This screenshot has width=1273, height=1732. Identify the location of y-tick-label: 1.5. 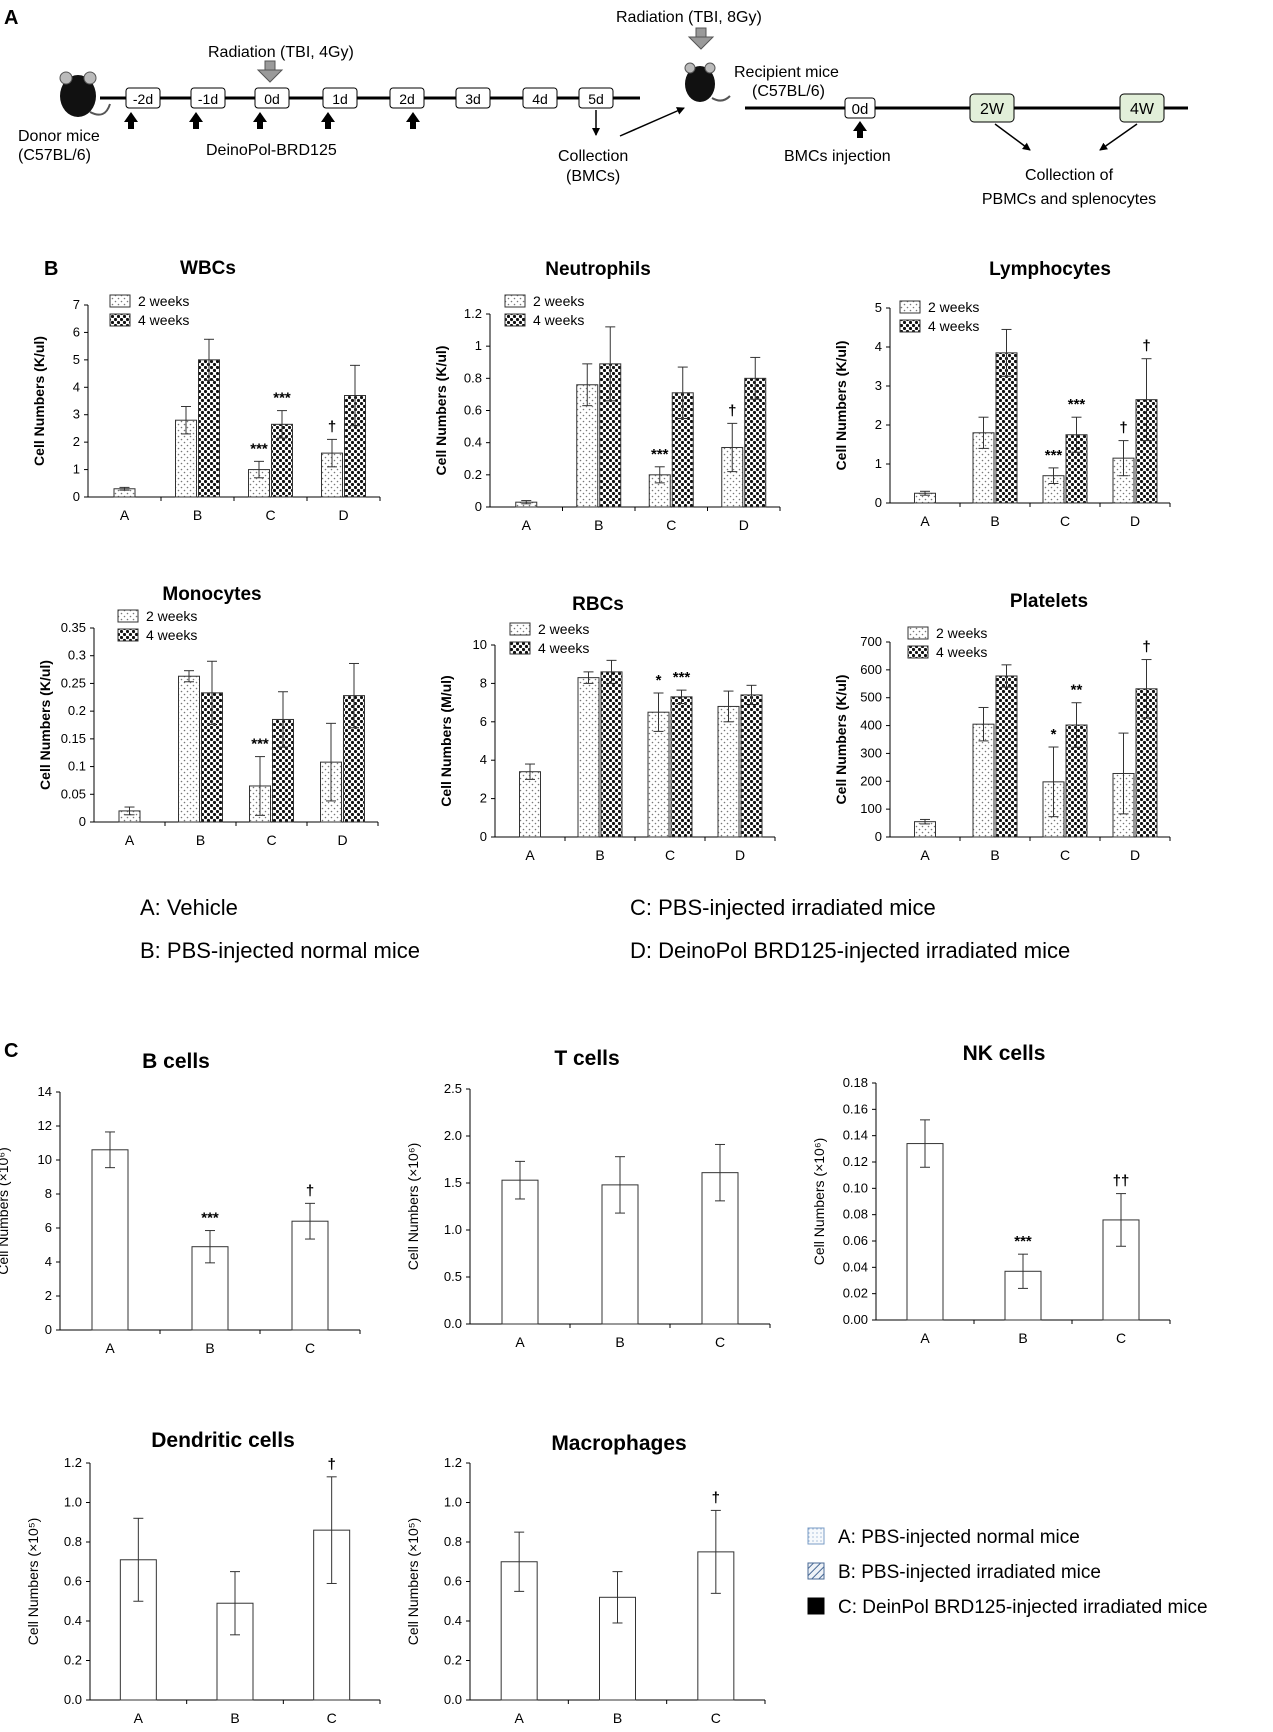
(453, 1182).